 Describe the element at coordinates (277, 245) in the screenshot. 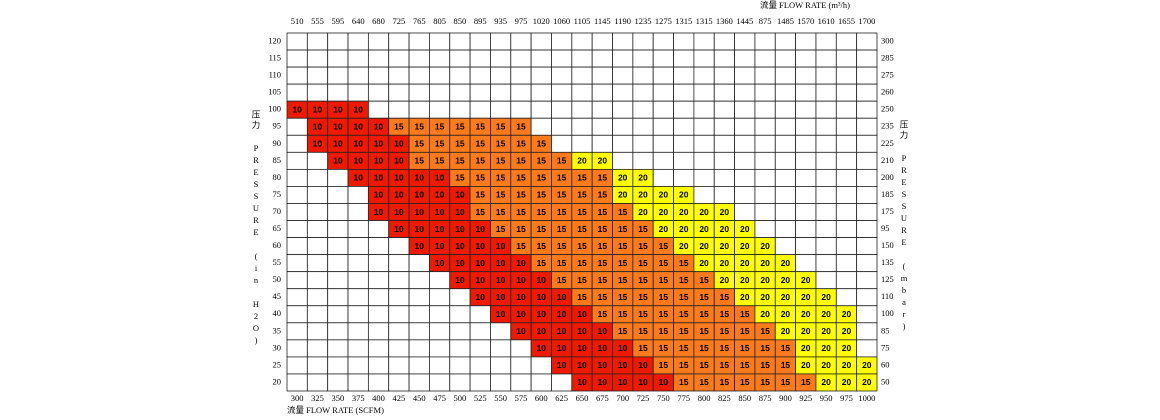

I see `left-row-label: 60` at that location.